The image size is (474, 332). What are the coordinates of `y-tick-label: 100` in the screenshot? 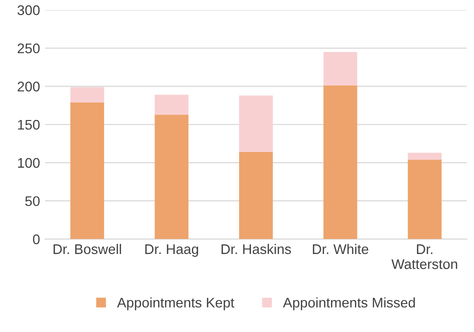 It's located at (29, 163).